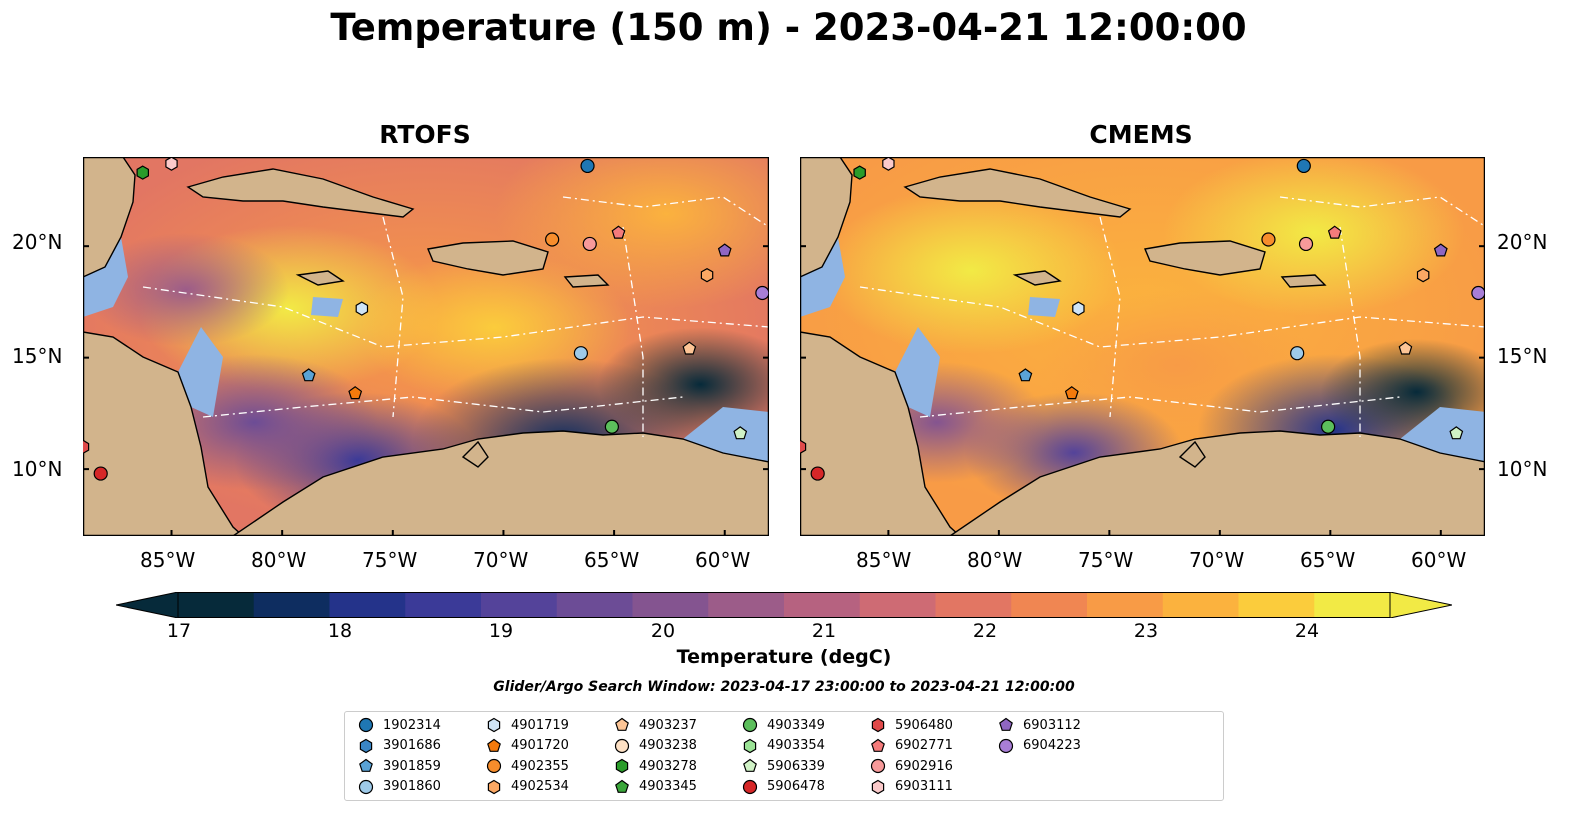  I want to click on legend-label: 4903354, so click(796, 745).